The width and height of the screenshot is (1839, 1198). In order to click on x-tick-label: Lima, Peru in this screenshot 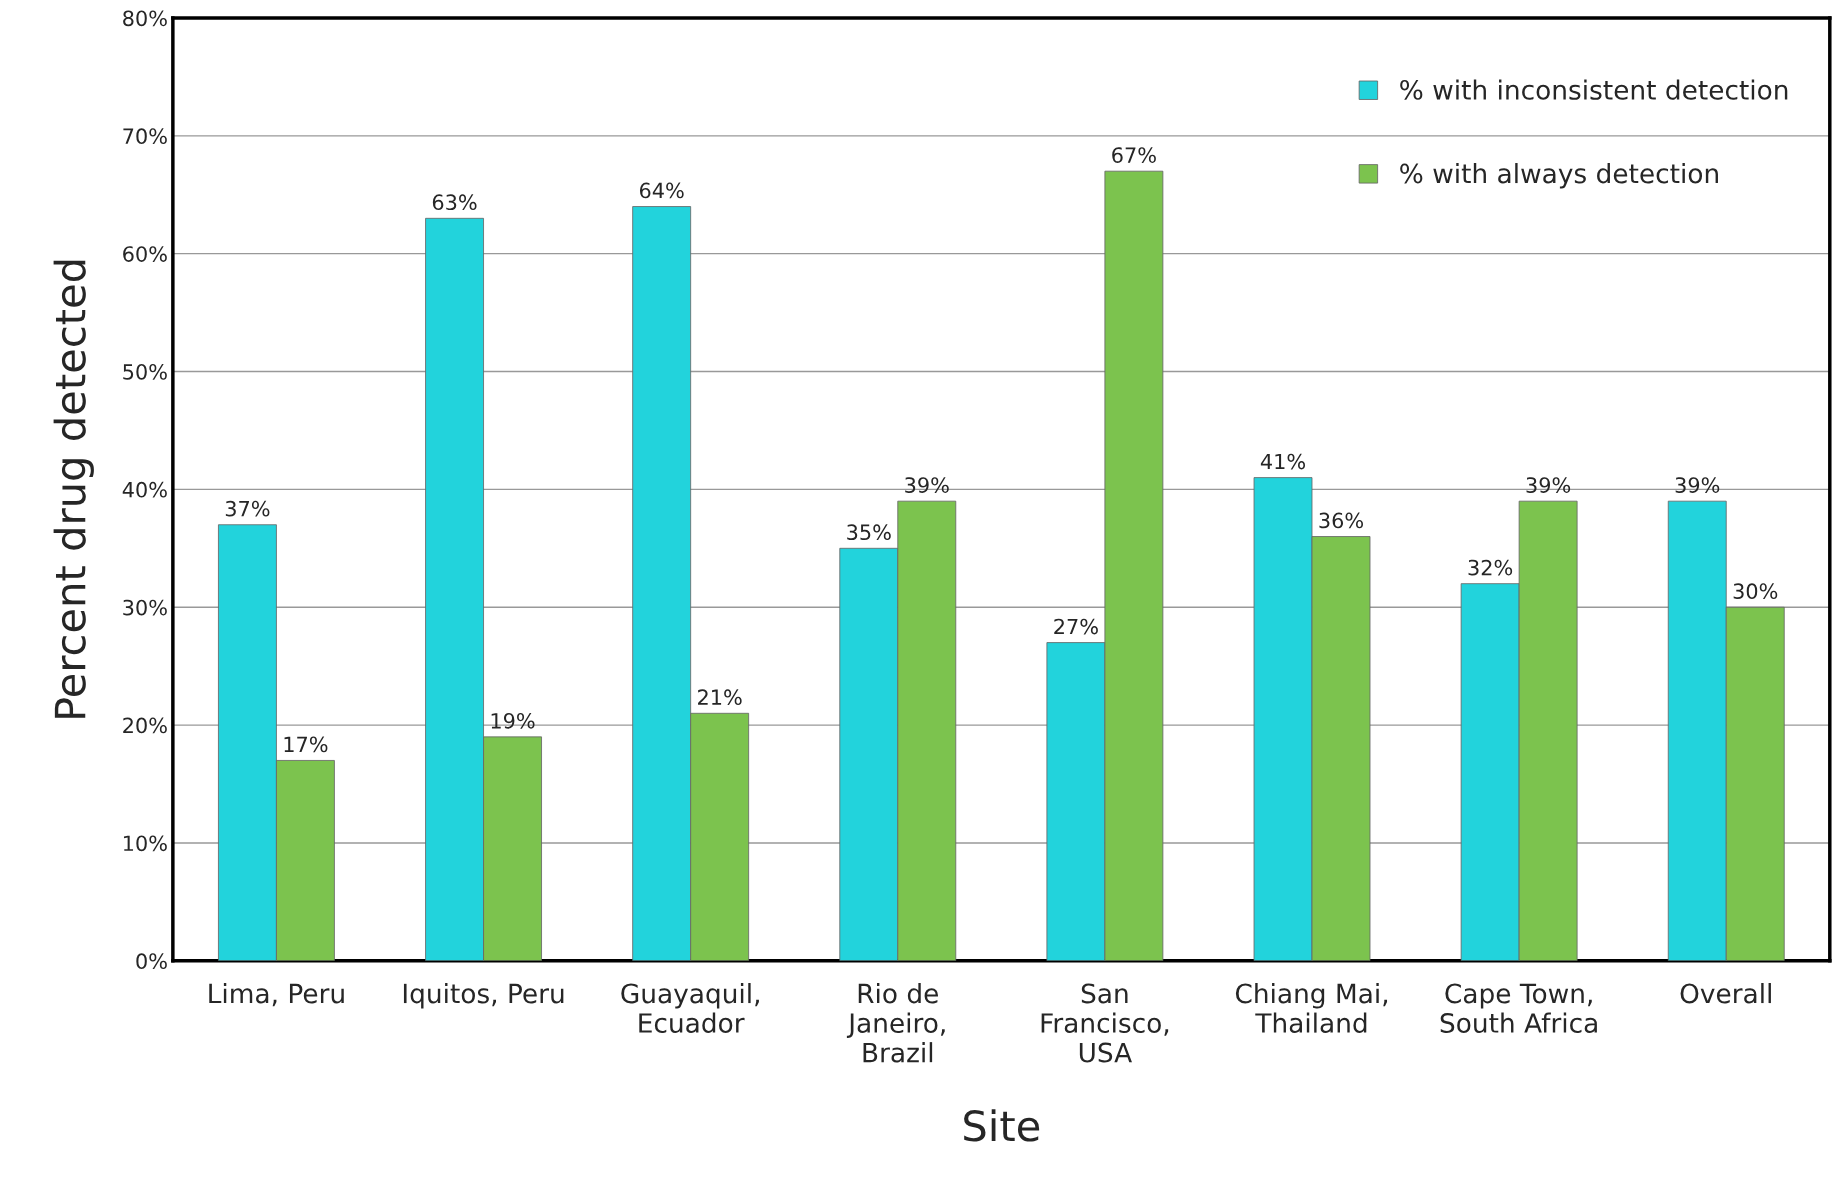, I will do `click(276, 995)`.